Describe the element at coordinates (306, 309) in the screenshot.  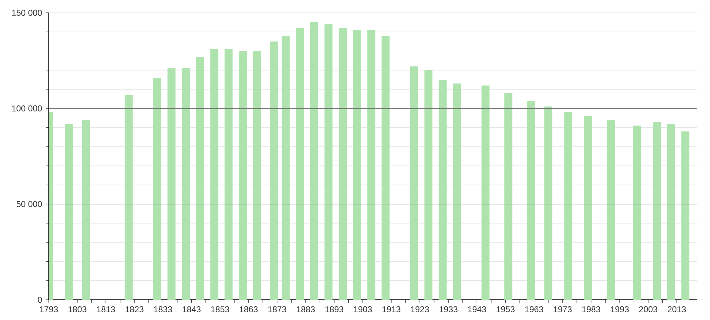
I see `x-tick-label: 1883` at that location.